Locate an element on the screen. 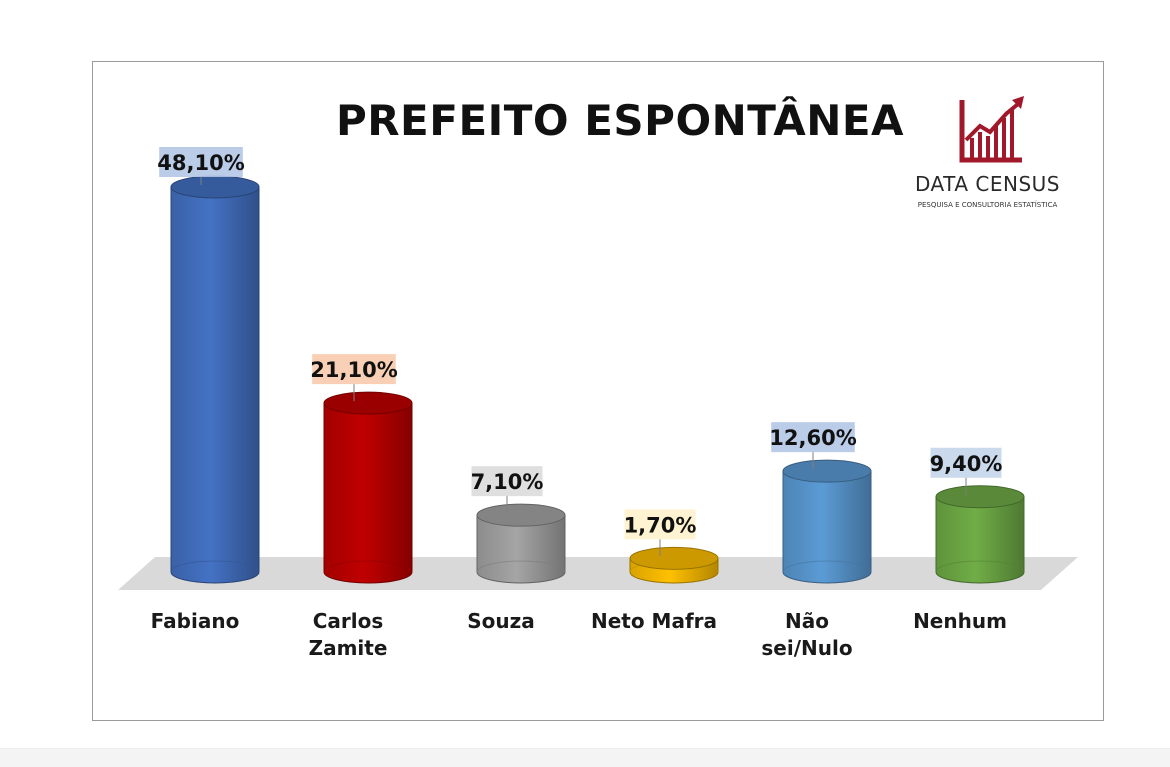  category-label: Carlos Zamite is located at coordinates (348, 634).